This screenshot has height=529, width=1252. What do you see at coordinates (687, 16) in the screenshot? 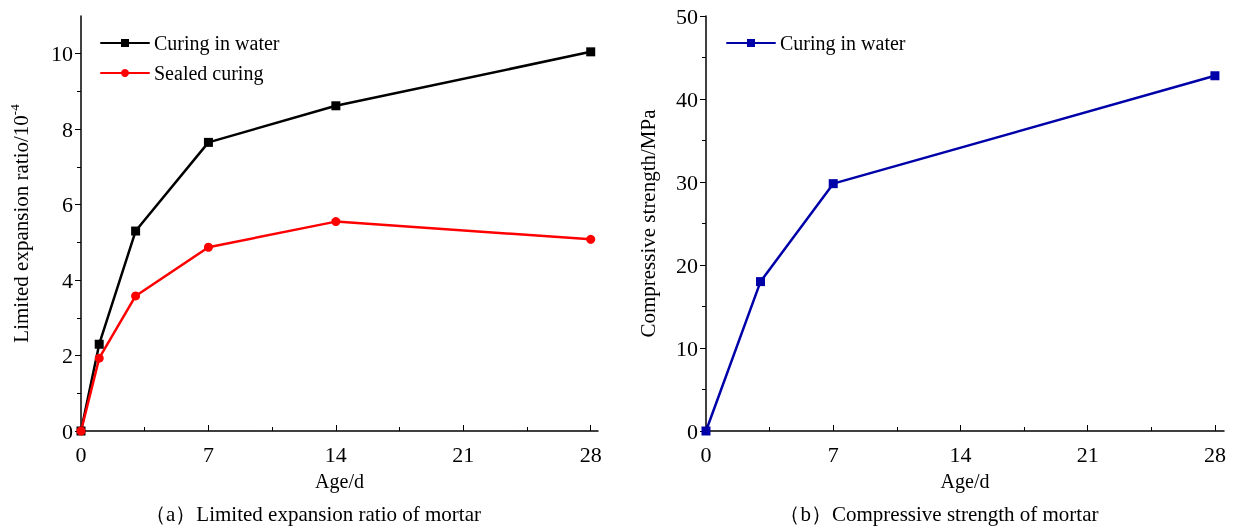
I see `y-tick-label: 50` at bounding box center [687, 16].